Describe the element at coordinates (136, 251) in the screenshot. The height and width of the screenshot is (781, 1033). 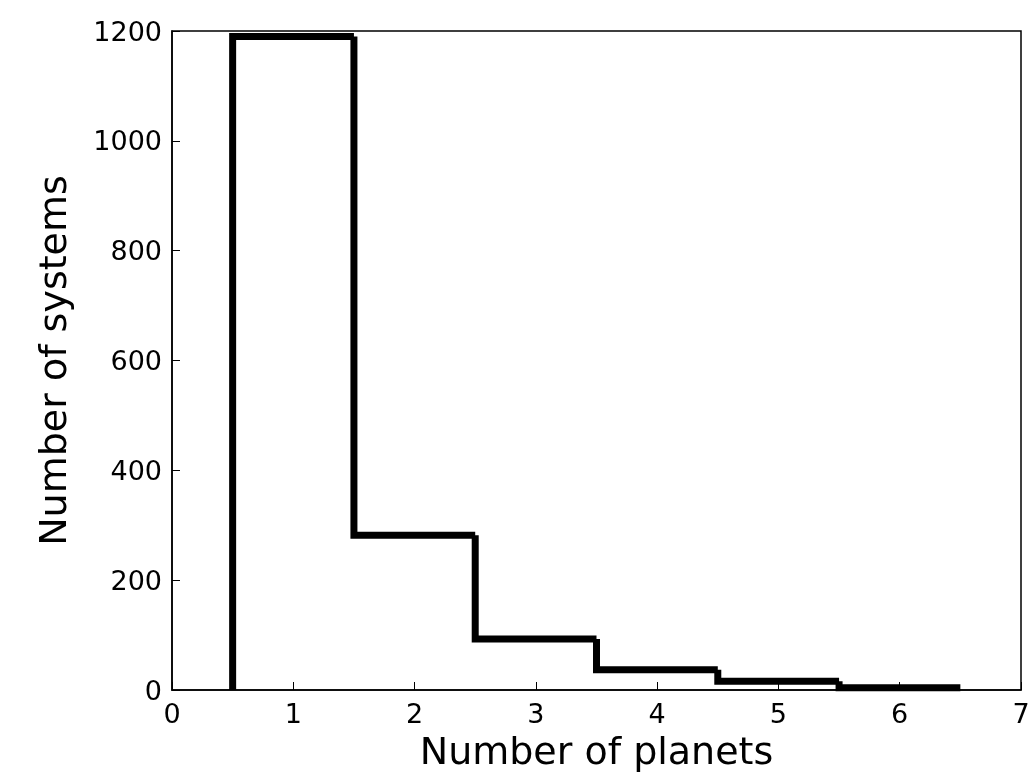
I see `y-tick-label: 800` at that location.